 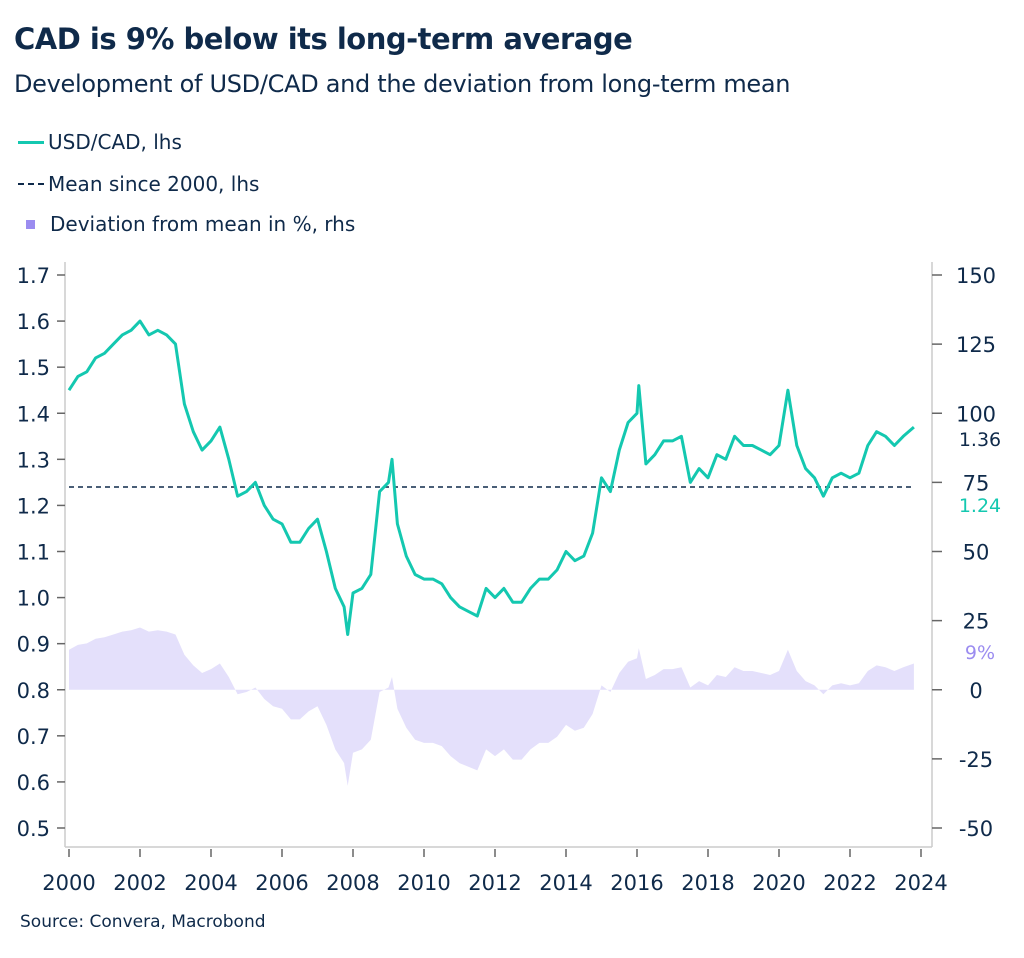 I want to click on x-tick-label: 2014, so click(x=565, y=883).